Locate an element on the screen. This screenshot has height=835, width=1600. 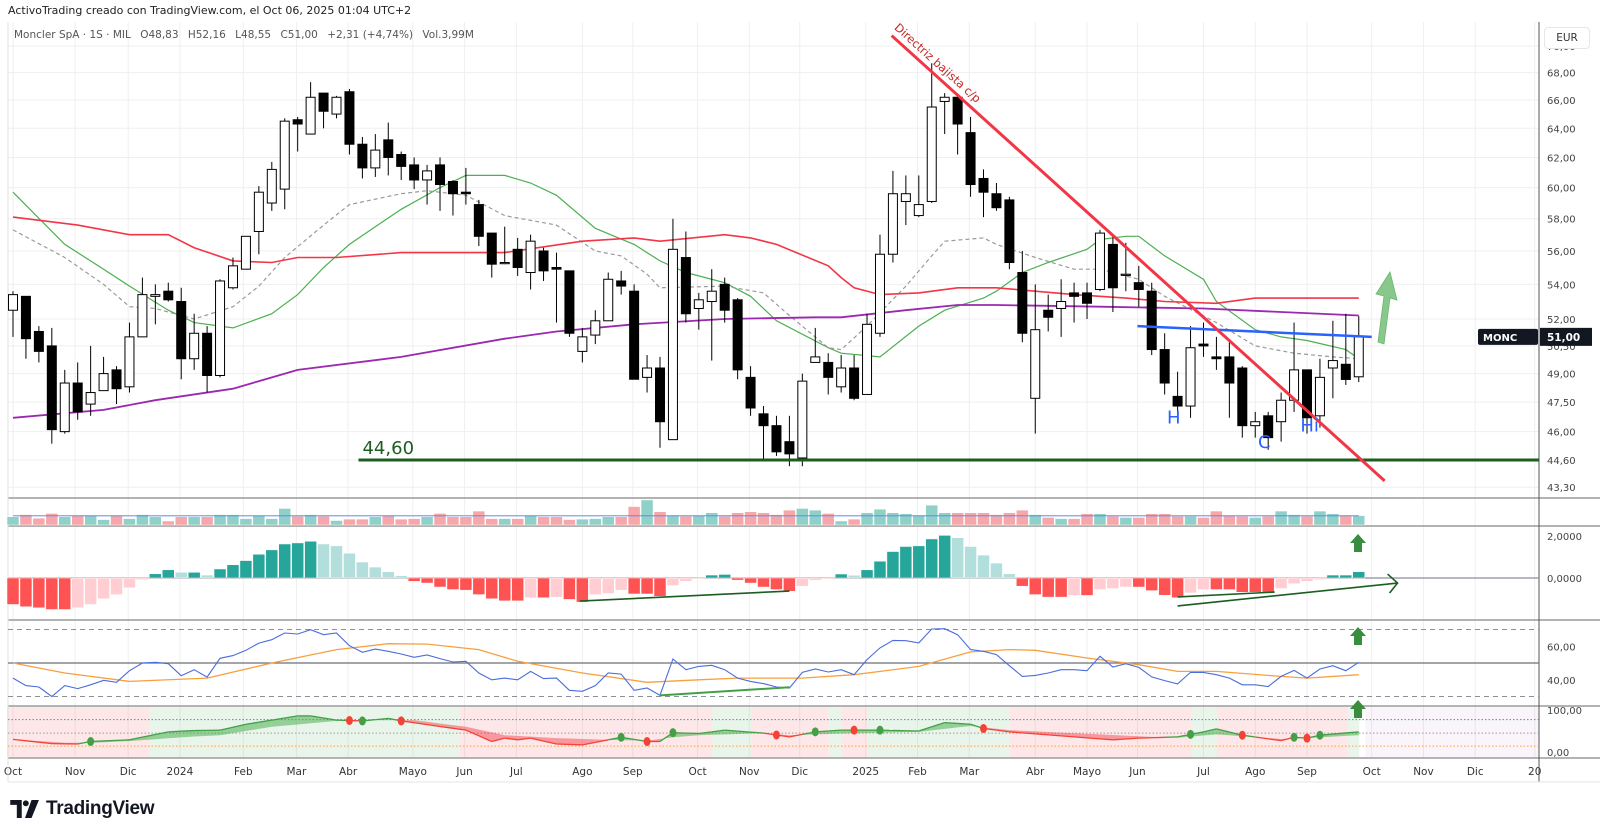
tradingview-logo: TradingView is located at coordinates (82, 809).